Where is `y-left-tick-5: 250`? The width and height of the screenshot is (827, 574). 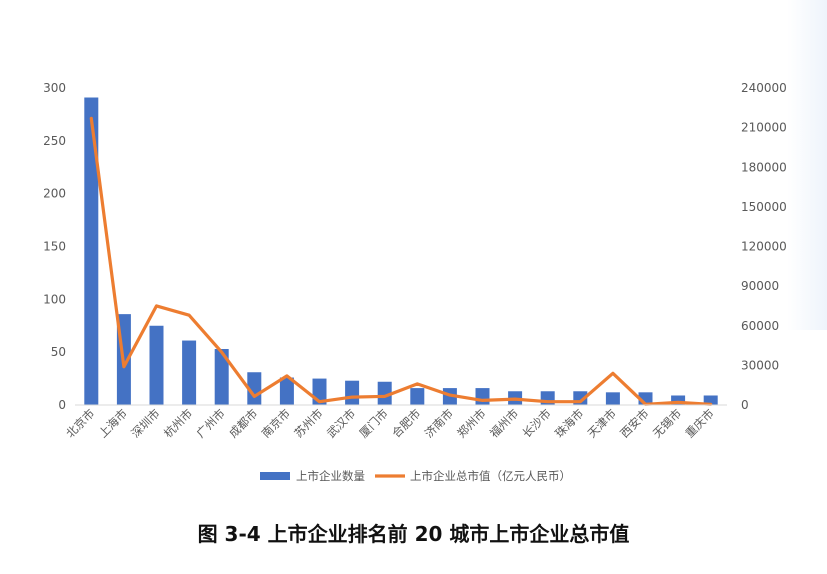
y-left-tick-5: 250 is located at coordinates (54, 141).